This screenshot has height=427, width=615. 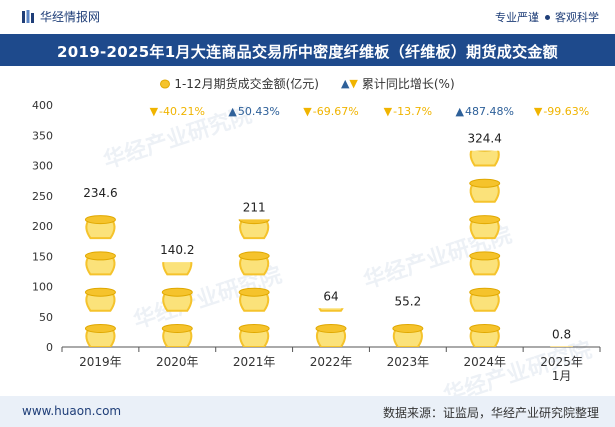 What do you see at coordinates (408, 84) in the screenshot?
I see `legend-growth-label: 累计同比增长(%)` at bounding box center [408, 84].